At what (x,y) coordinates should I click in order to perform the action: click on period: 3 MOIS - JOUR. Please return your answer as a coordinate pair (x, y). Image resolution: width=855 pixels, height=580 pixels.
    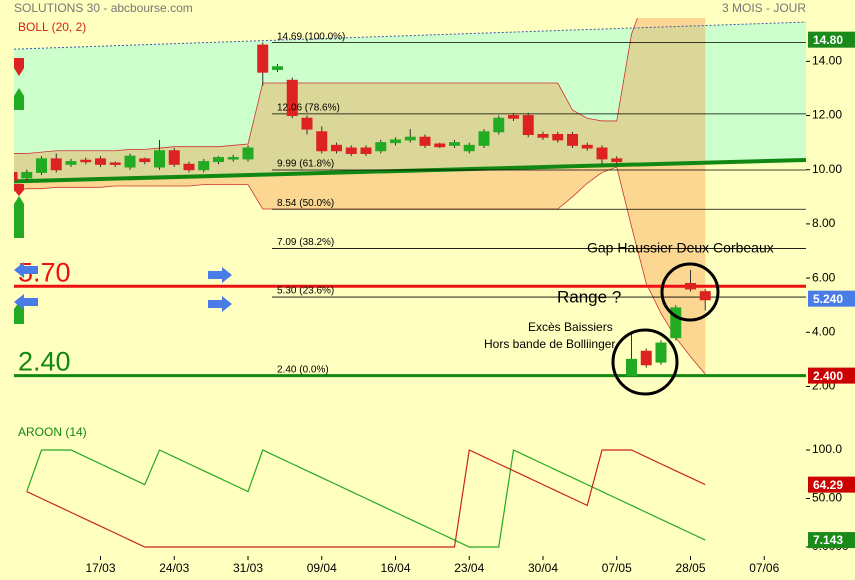
    Looking at the image, I should click on (764, 8).